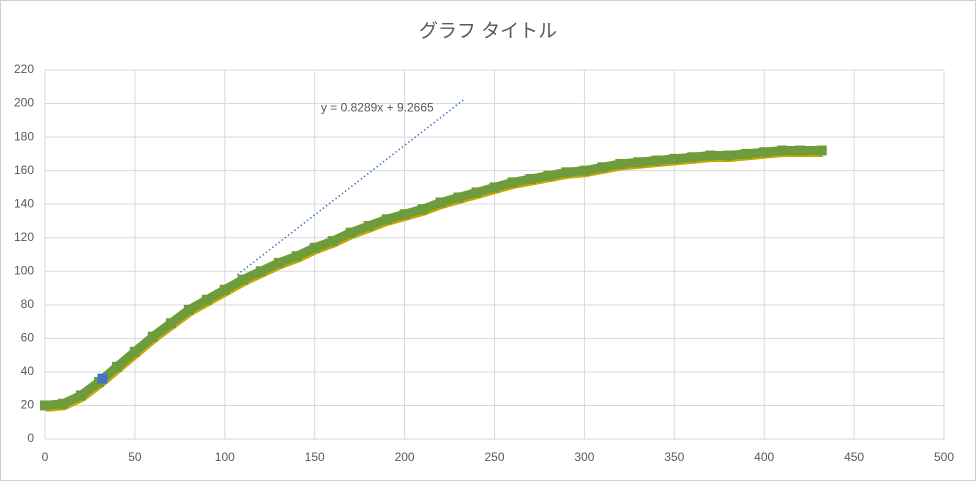 Image resolution: width=976 pixels, height=481 pixels. Describe the element at coordinates (28, 405) in the screenshot. I see `y-tick-label: 20` at that location.